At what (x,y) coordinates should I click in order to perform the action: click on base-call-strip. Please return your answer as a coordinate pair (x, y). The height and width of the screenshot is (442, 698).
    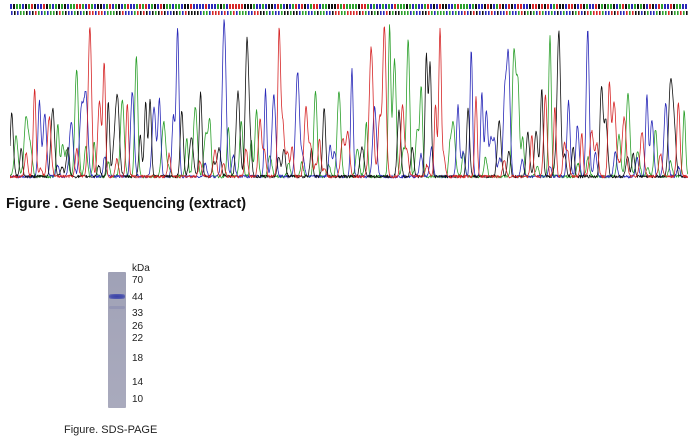
    Looking at the image, I should click on (349, 9).